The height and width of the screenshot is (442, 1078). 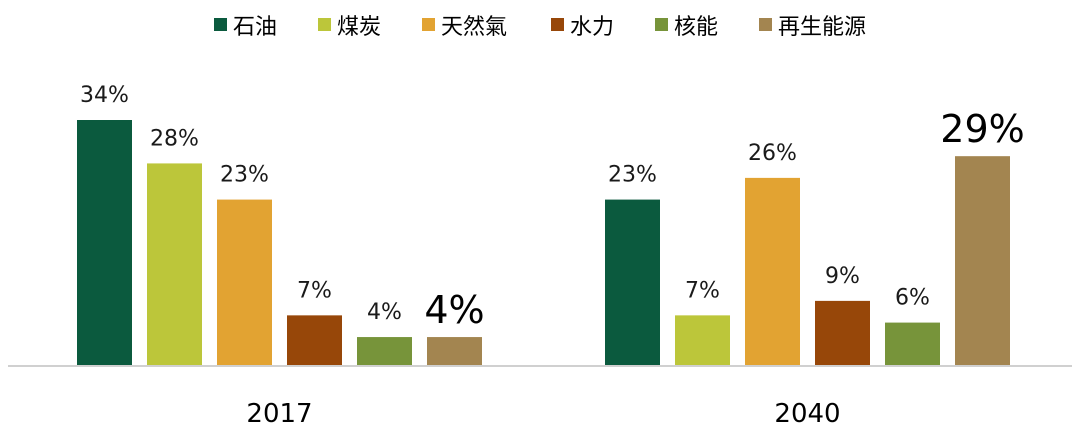 I want to click on value-label-2040-5: 6%, so click(x=912, y=298).